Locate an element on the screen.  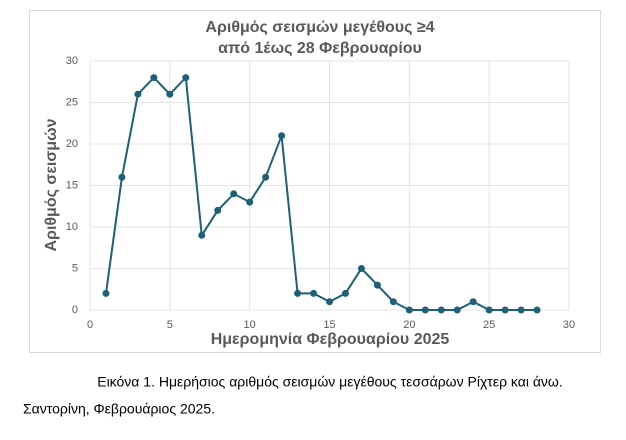
x-tick-label: 25 is located at coordinates (489, 325).